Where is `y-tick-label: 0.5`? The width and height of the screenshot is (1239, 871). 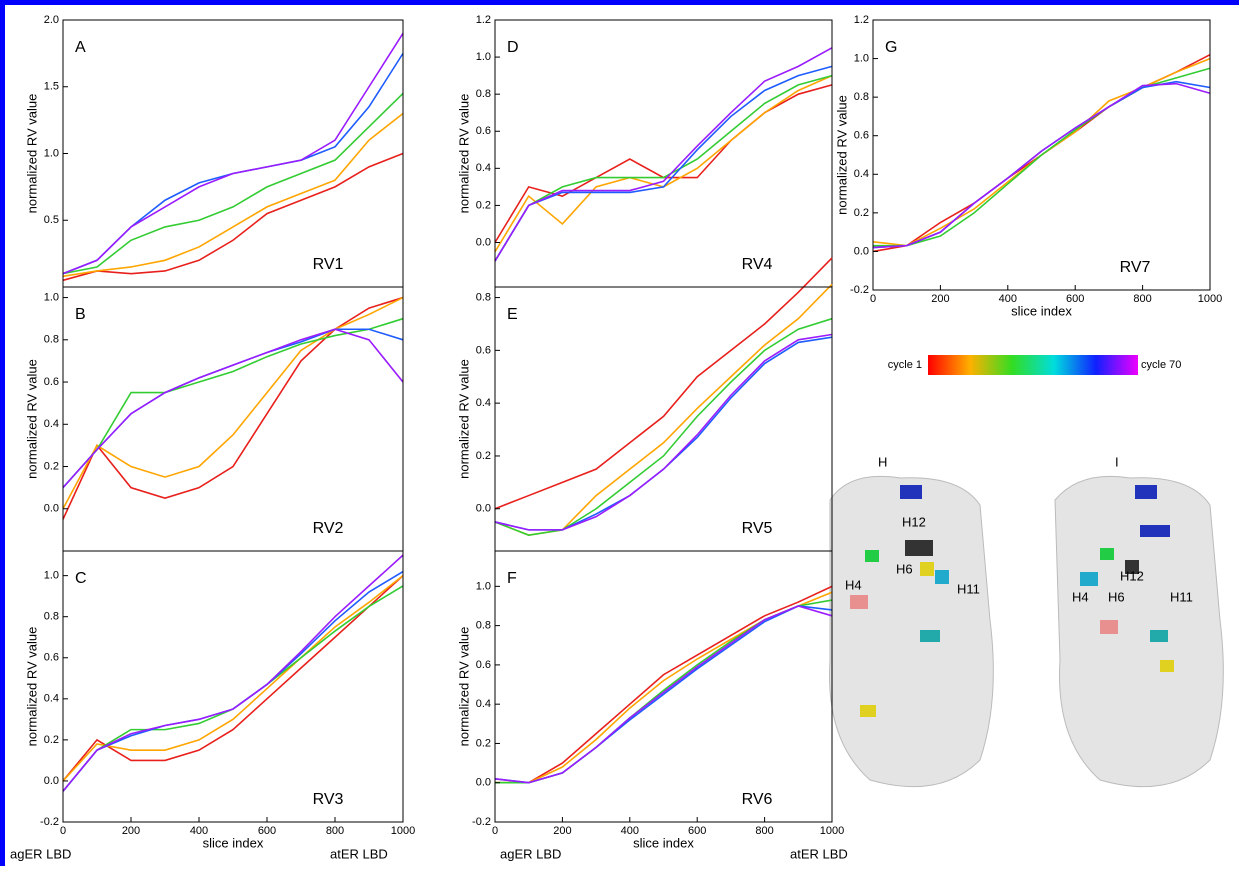 y-tick-label: 0.5 is located at coordinates (51, 220).